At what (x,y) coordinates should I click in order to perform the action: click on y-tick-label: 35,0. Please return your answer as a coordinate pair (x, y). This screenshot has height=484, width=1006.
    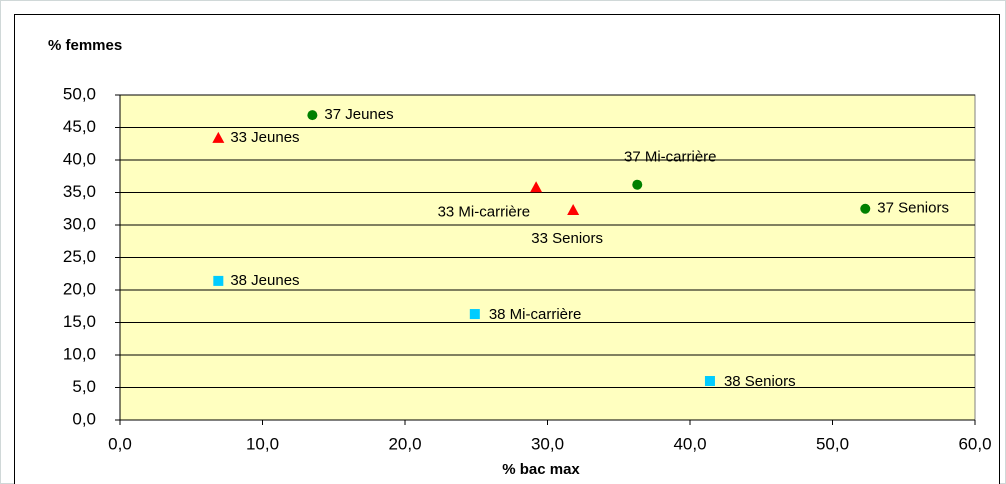
    Looking at the image, I should click on (79, 191).